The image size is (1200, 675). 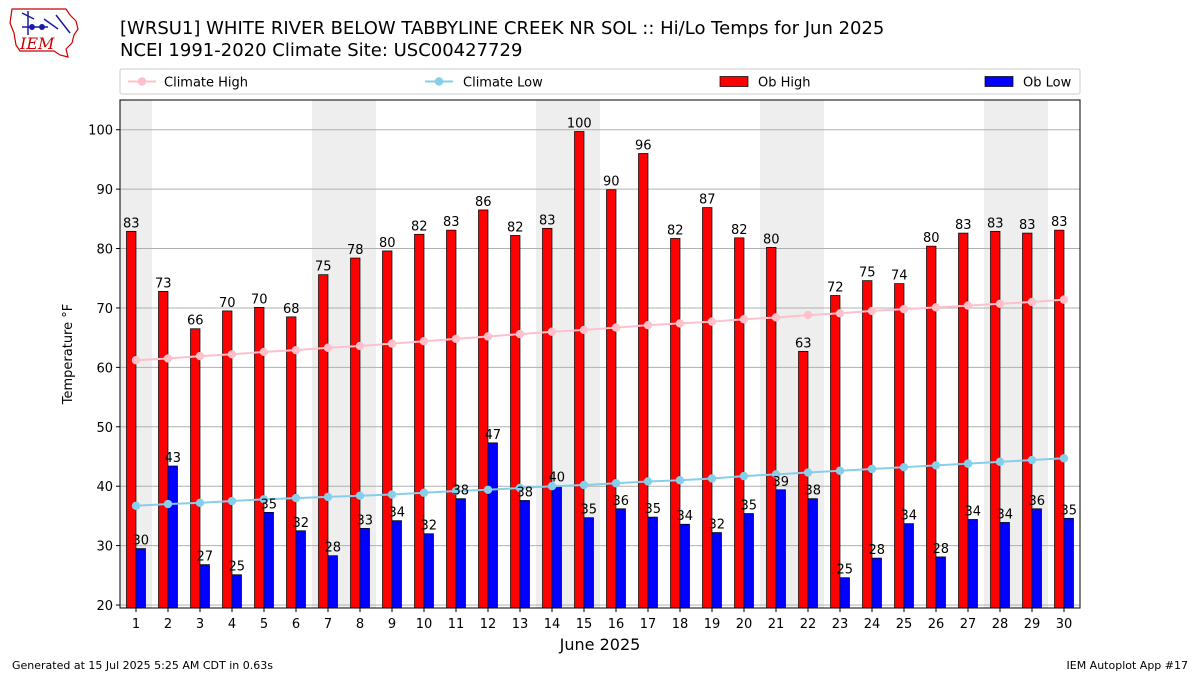 What do you see at coordinates (204, 557) in the screenshot?
I see `ob-low-label: 27` at bounding box center [204, 557].